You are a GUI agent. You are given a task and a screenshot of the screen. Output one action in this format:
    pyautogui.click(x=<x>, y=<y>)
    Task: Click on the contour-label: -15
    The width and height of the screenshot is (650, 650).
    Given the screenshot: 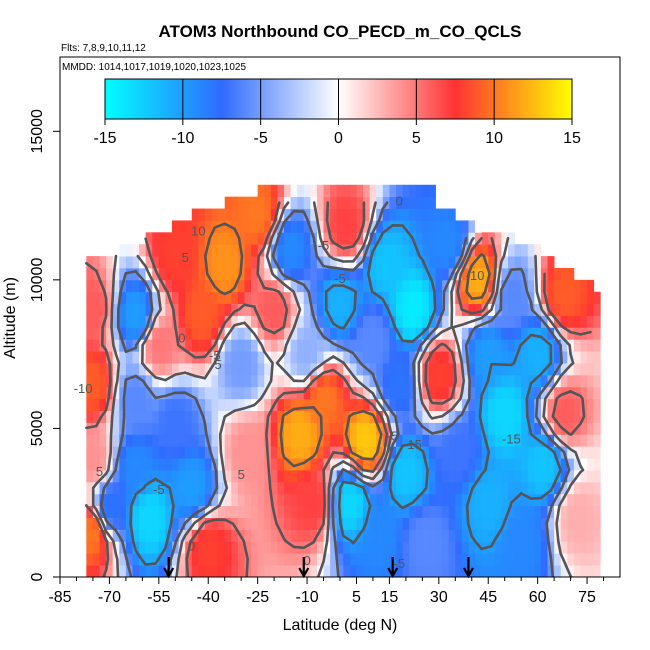 What is the action you would take?
    pyautogui.click(x=412, y=444)
    